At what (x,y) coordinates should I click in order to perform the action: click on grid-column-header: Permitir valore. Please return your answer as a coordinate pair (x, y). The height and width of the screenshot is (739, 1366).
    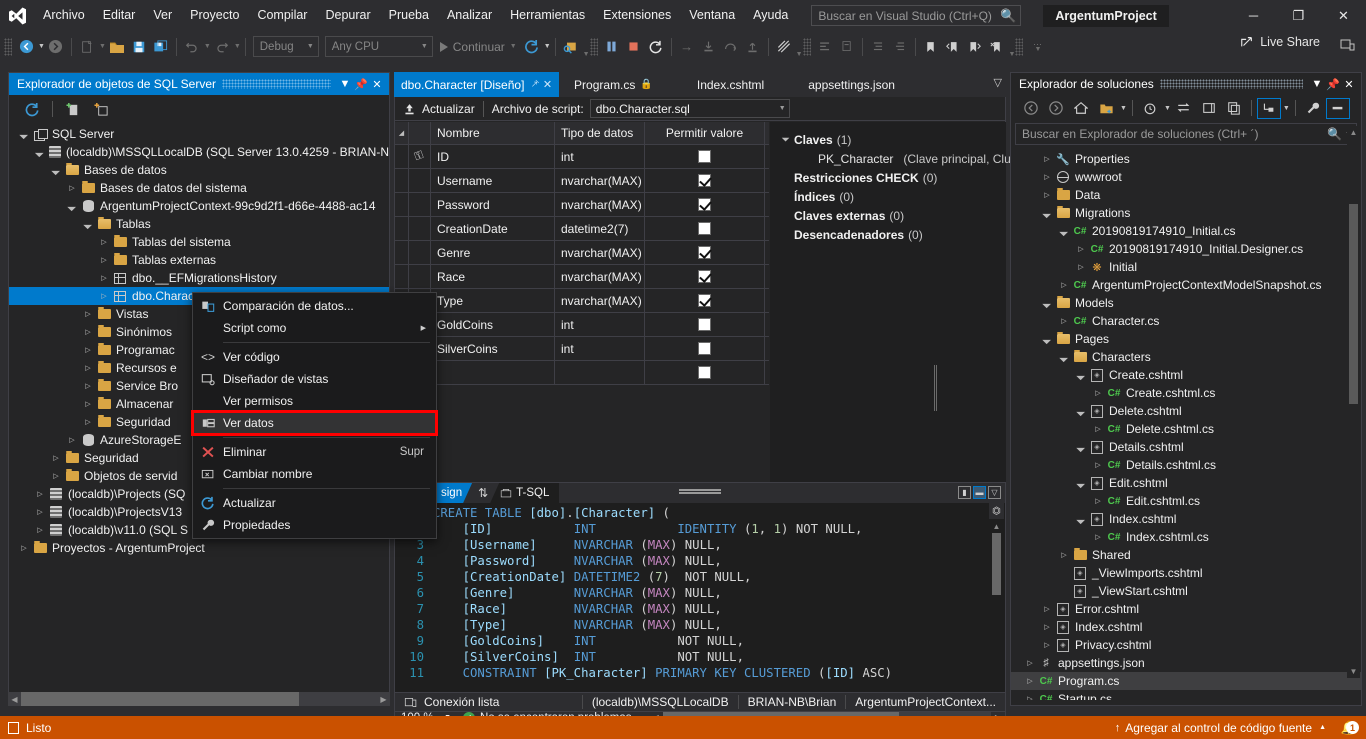
    Looking at the image, I should click on (705, 133).